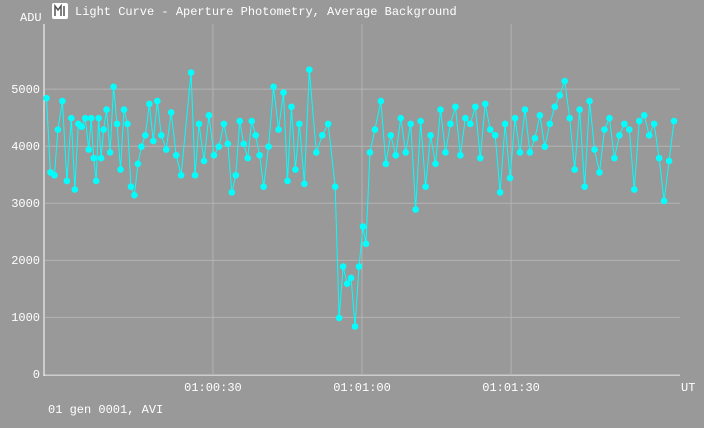  Describe the element at coordinates (362, 388) in the screenshot. I see `x-tick-label: 01:01:00` at that location.